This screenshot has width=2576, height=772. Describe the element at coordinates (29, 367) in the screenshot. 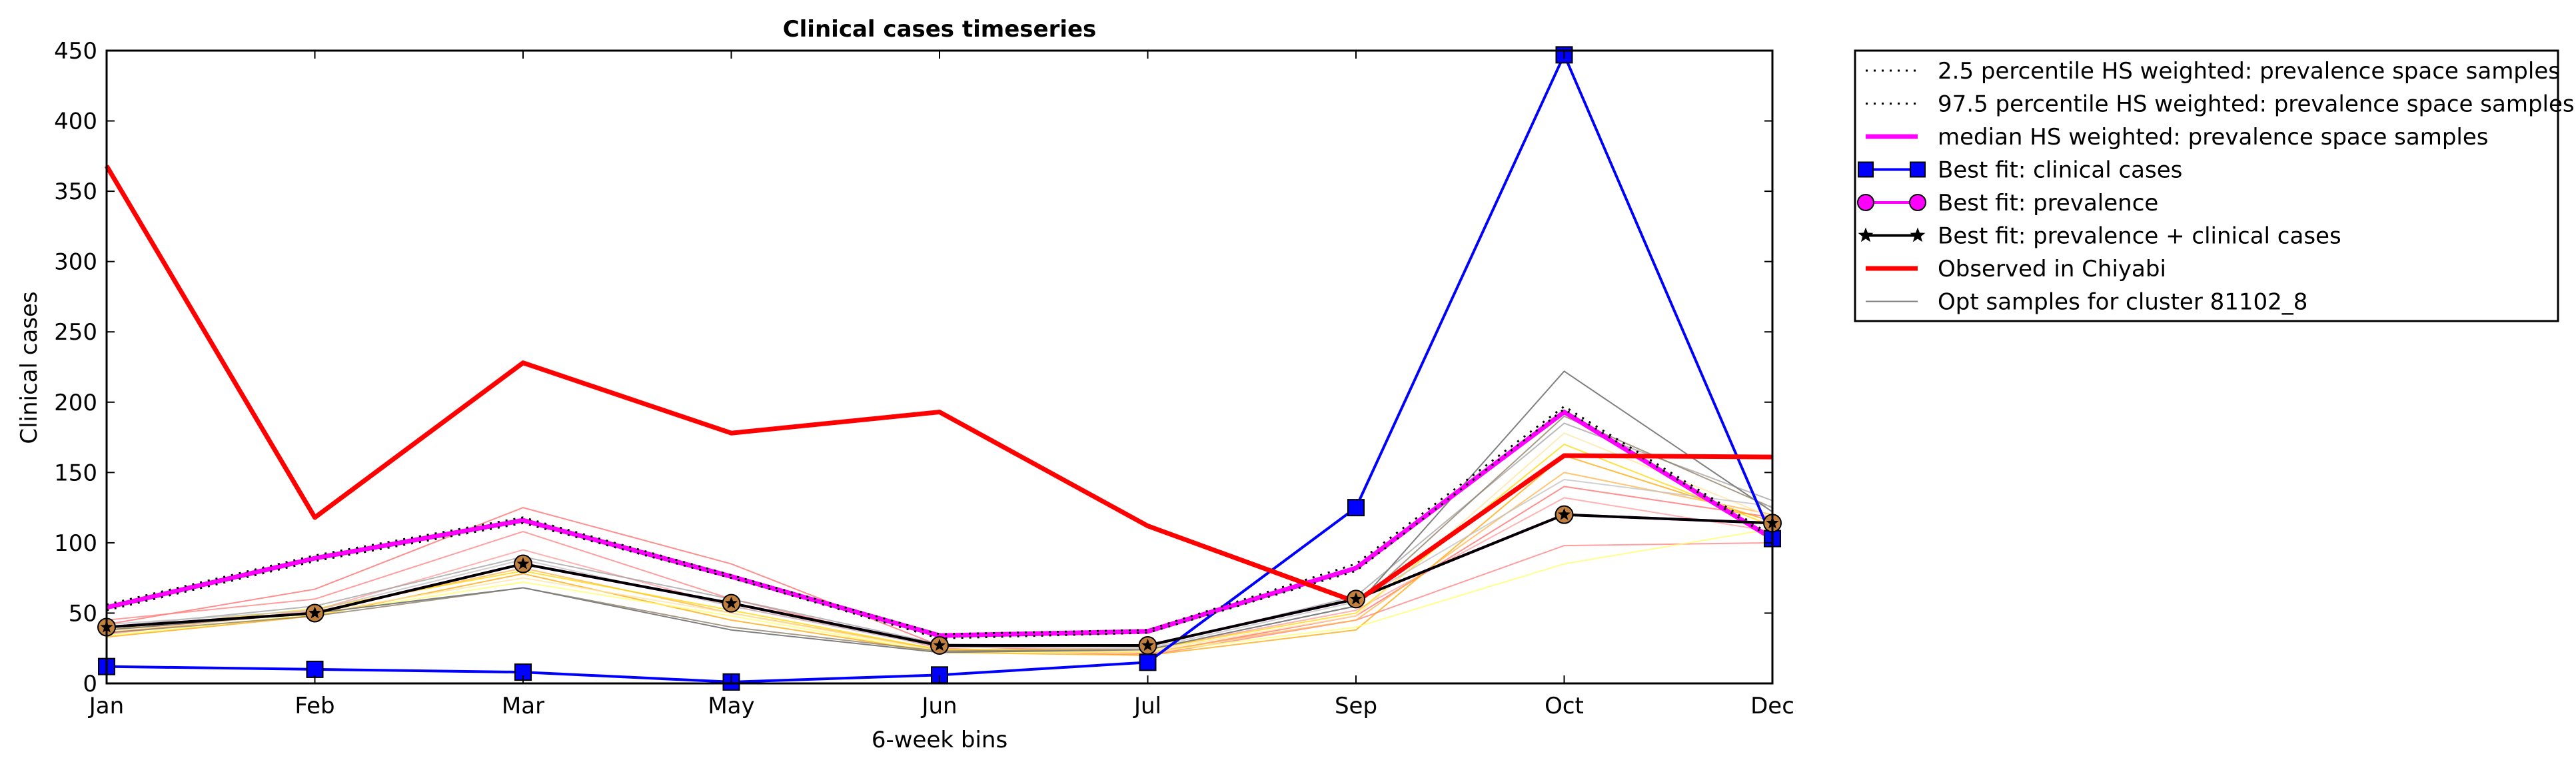

I see `y-axis-title: Clinical cases` at that location.